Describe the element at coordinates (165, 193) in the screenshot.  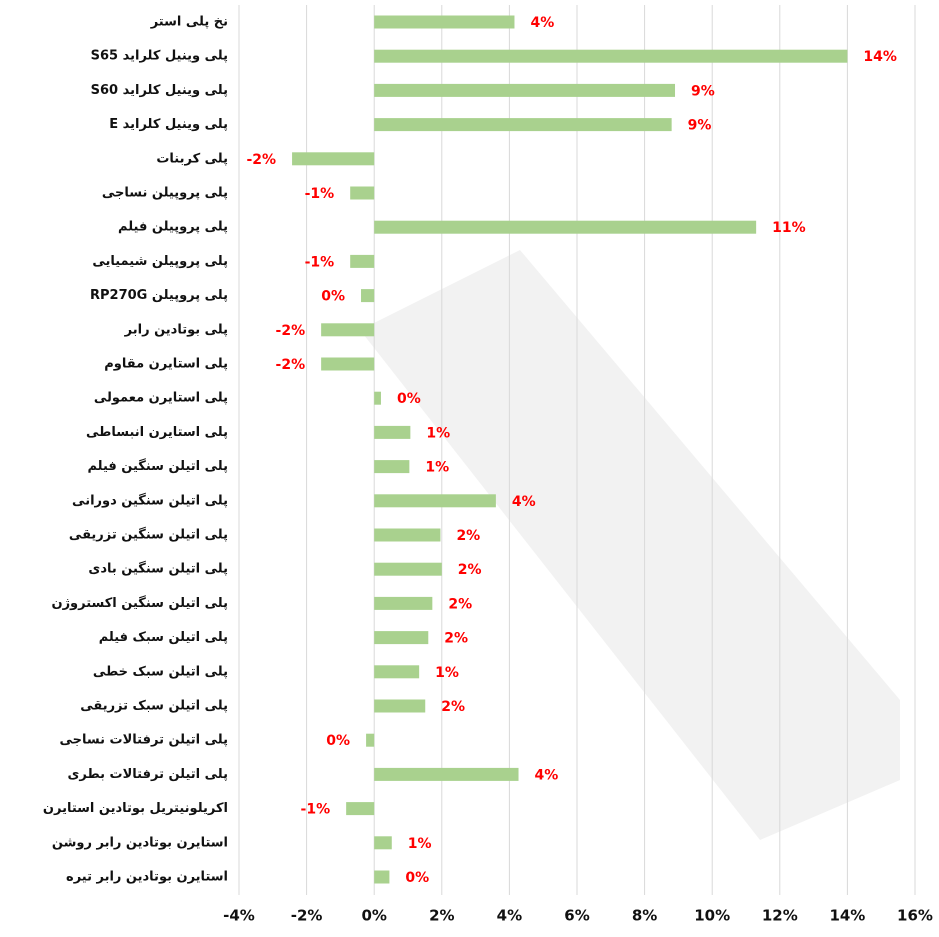
I see `category-label: پلی پروپیلن نساجی` at that location.